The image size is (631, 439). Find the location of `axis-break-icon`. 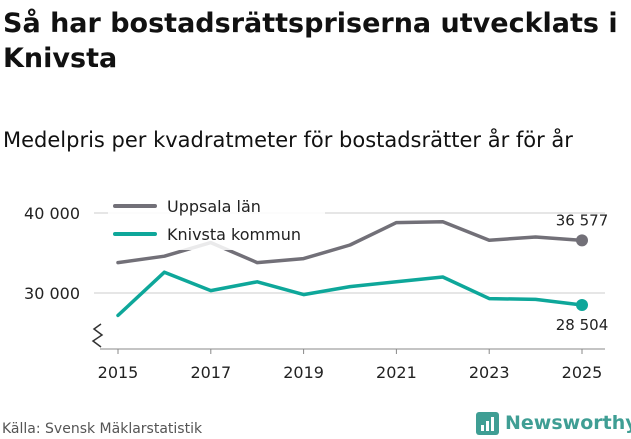

axis-break-icon is located at coordinates (97, 335).